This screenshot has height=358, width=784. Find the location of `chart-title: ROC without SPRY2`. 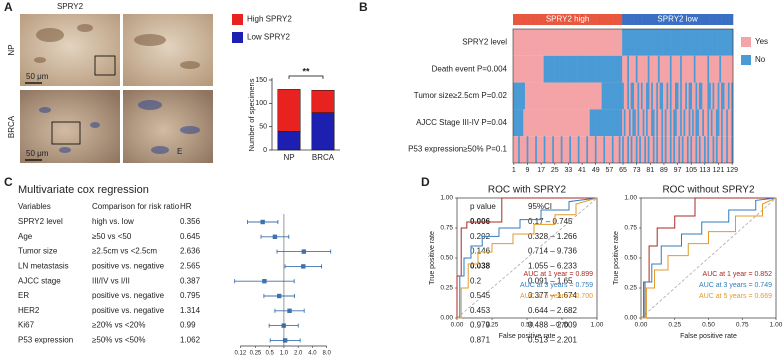

chart-title: ROC without SPRY2 is located at coordinates (708, 190).